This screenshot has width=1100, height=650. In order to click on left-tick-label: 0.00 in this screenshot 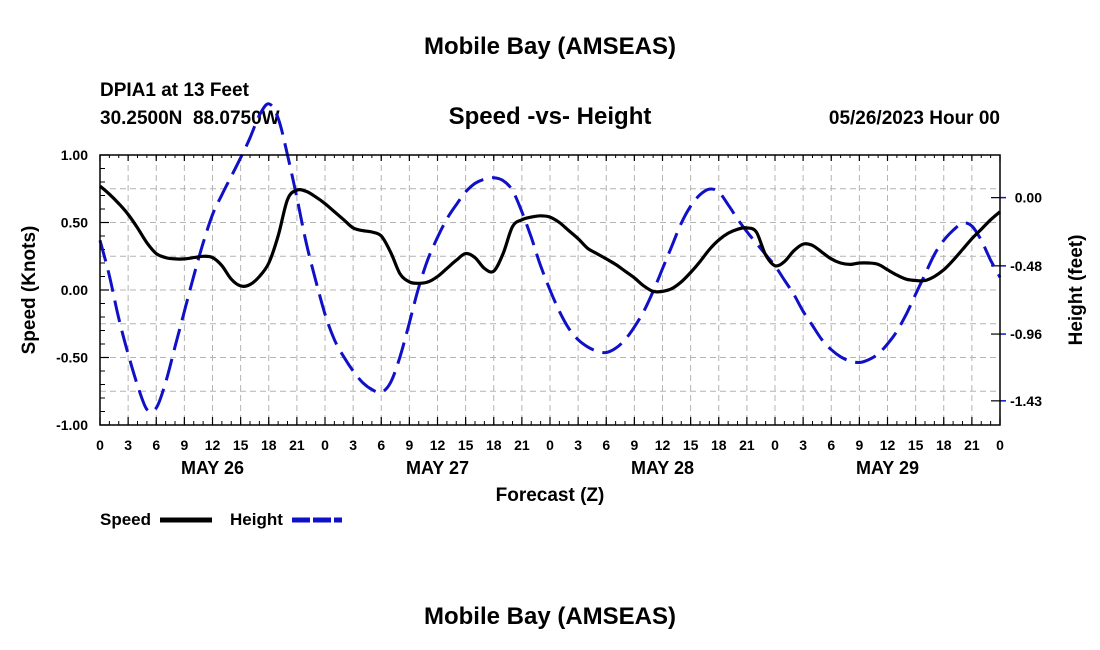, I will do `click(74, 290)`.